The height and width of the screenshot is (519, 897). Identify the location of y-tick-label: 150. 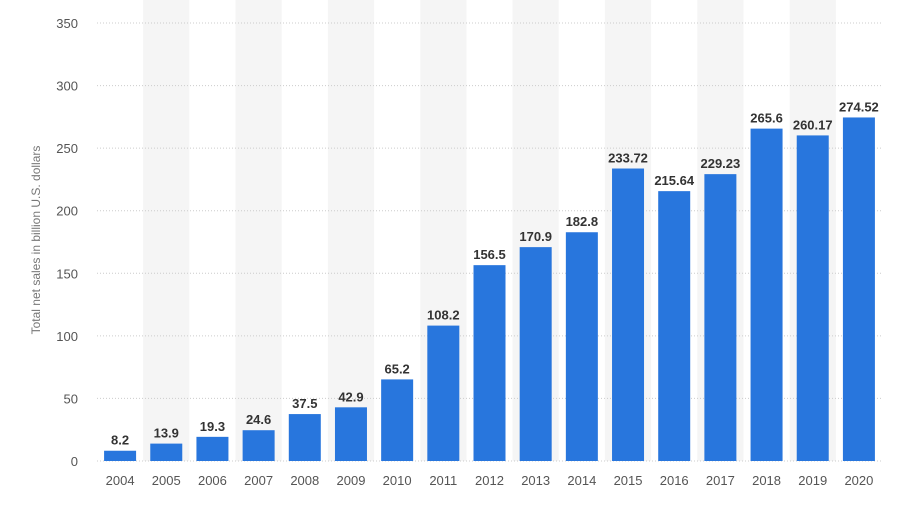
(67, 273).